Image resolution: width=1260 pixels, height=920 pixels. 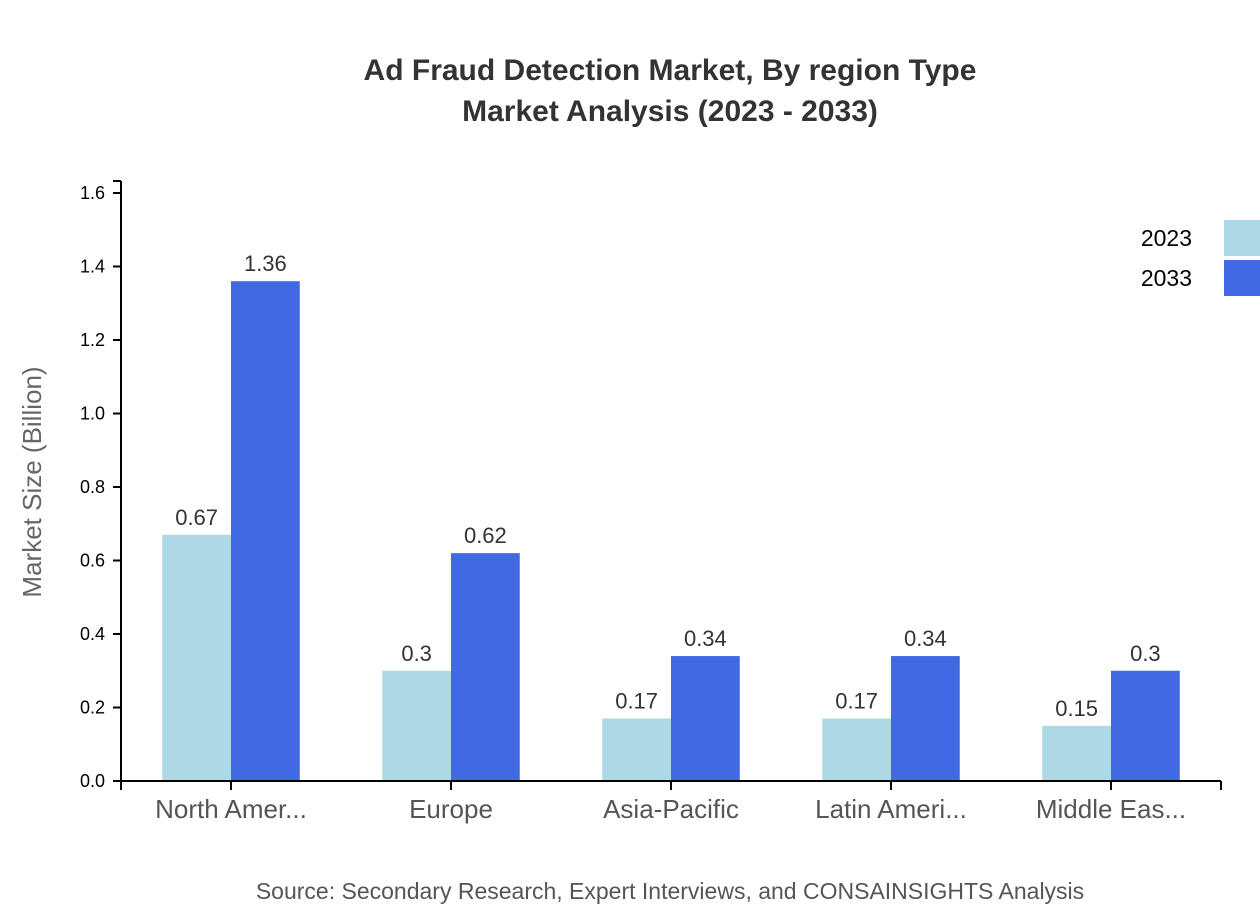 I want to click on y-tick-label: 1.4, so click(x=92, y=267).